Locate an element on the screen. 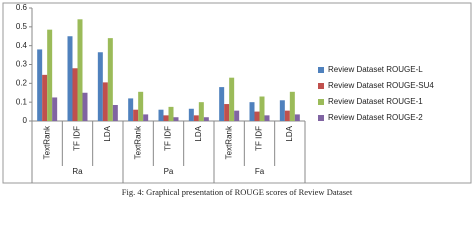 This screenshot has height=240, width=474. y-tick-label: 0.4 is located at coordinates (22, 45).